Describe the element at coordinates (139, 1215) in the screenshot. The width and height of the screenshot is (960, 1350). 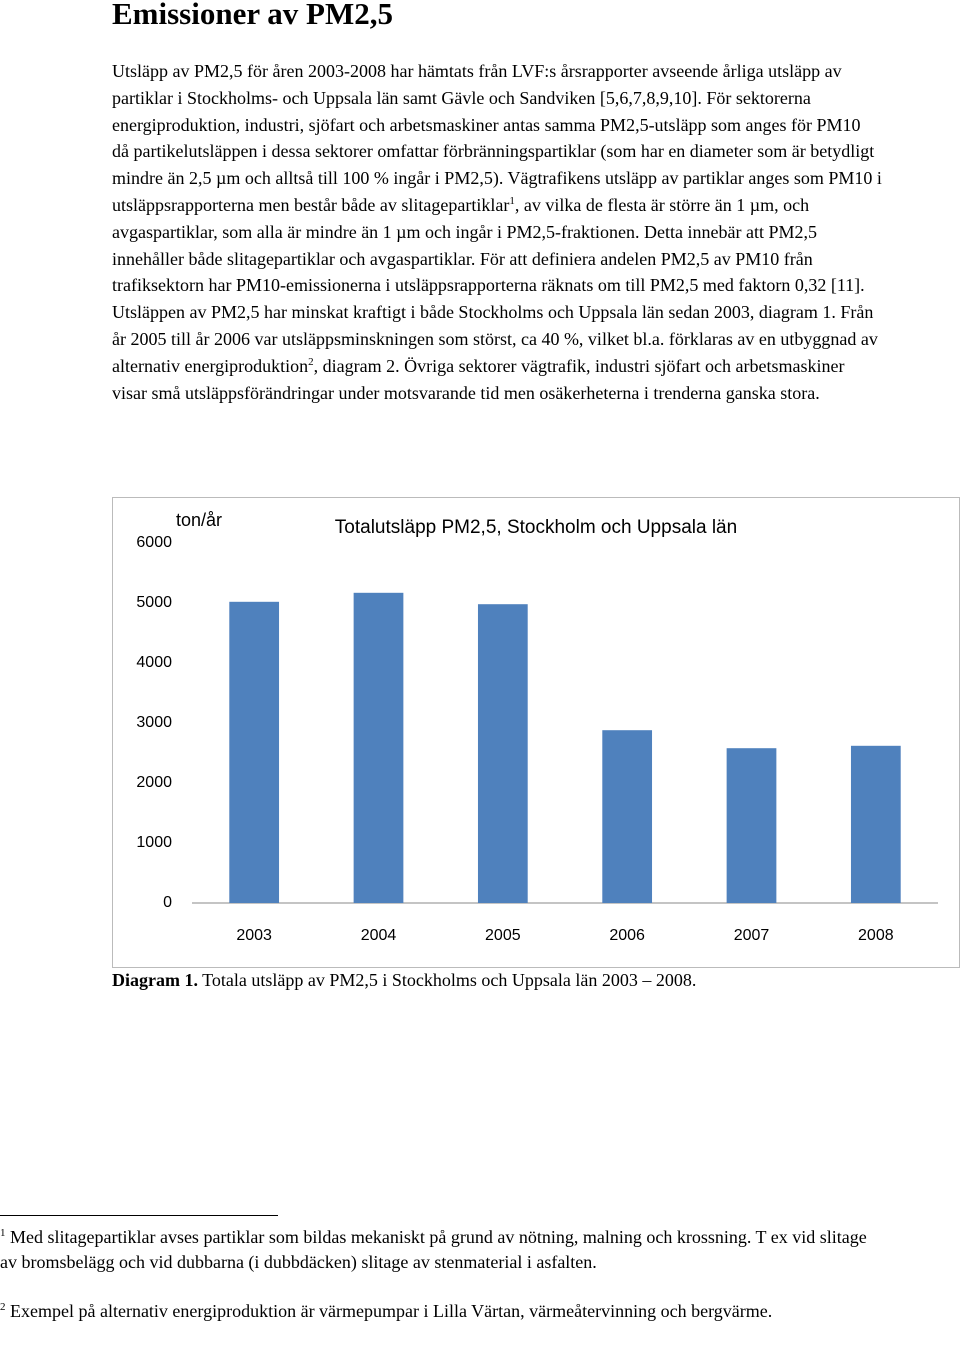
I see `footnote-rule` at that location.